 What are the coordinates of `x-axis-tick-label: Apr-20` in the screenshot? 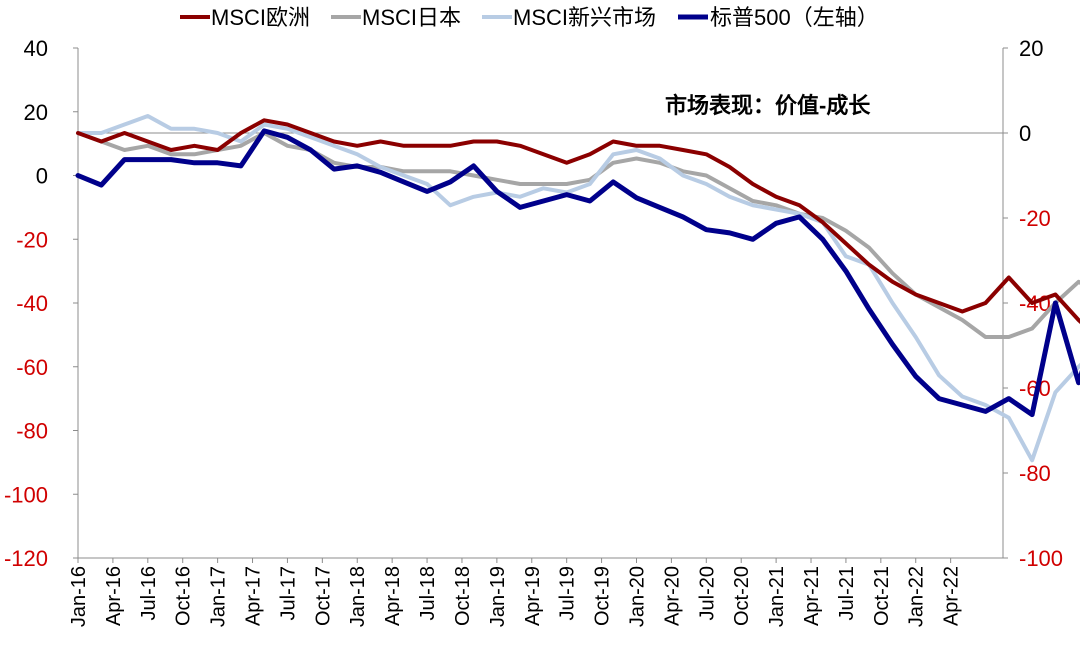 It's located at (672, 596).